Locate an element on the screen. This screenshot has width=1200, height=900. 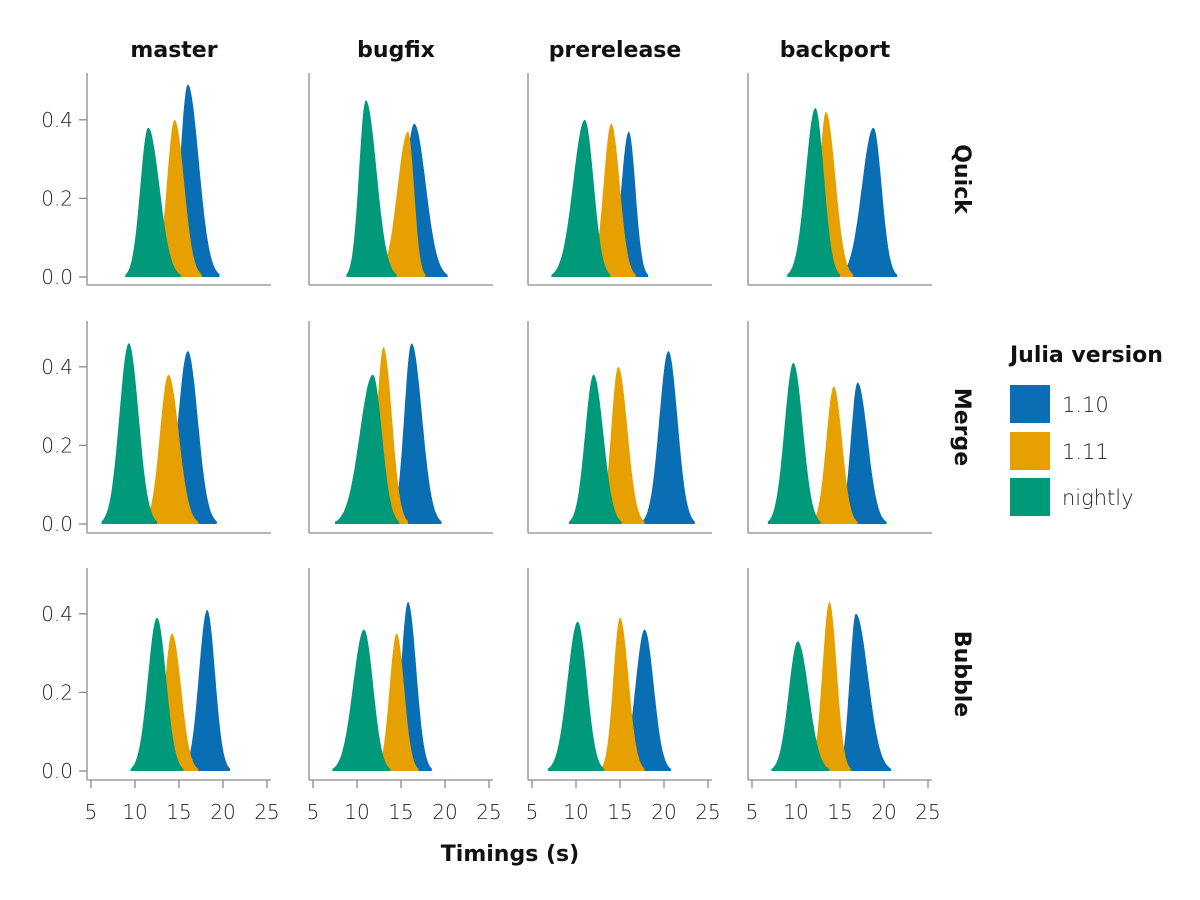
density-1-10-merge-backport is located at coordinates (862, 453).